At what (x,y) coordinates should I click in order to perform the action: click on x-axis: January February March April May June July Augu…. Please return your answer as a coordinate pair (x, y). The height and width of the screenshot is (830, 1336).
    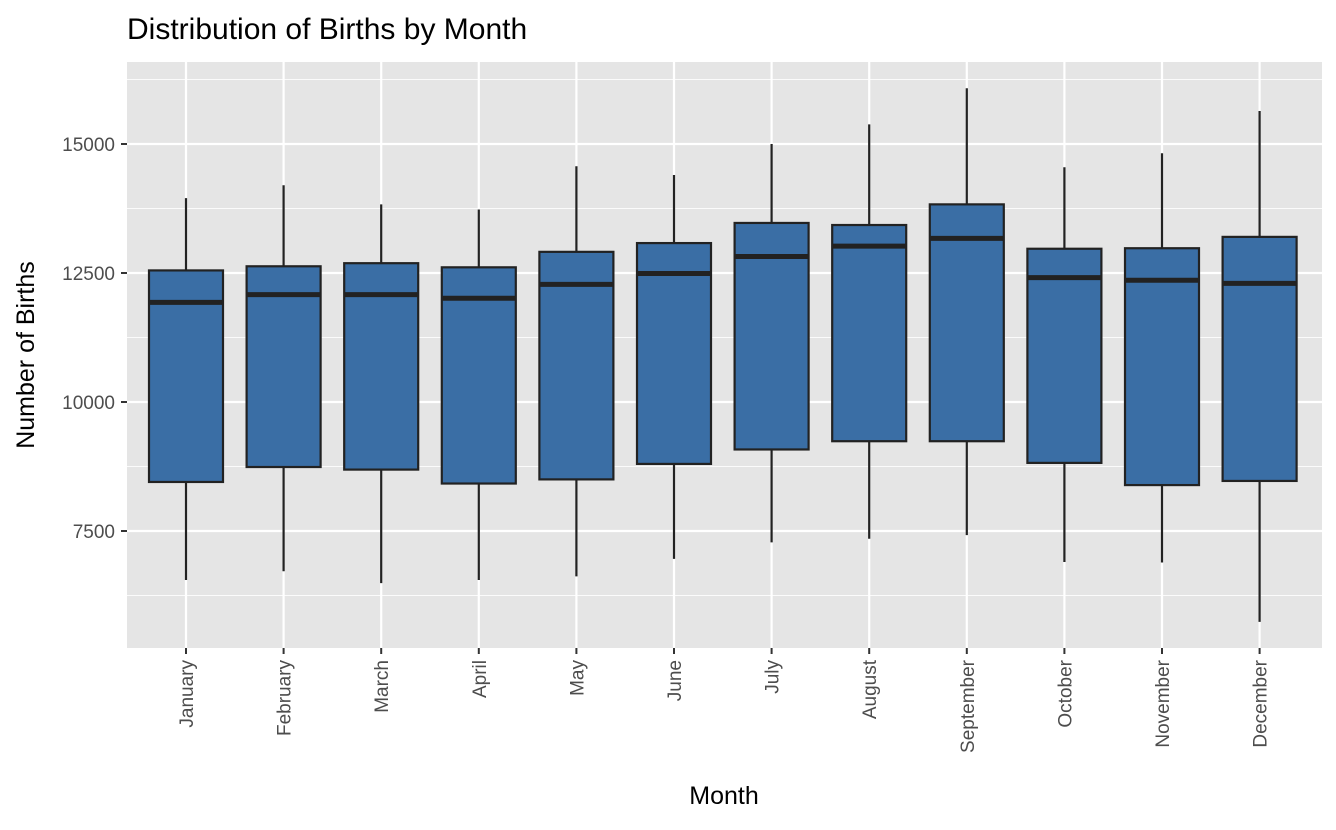
    Looking at the image, I should click on (724, 700).